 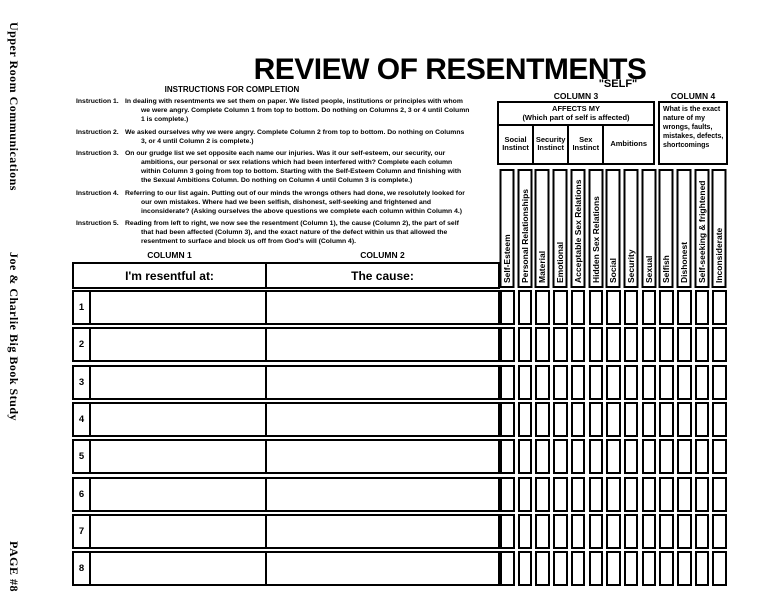 What do you see at coordinates (628, 144) in the screenshot?
I see `instinct-group-header: Ambitions` at bounding box center [628, 144].